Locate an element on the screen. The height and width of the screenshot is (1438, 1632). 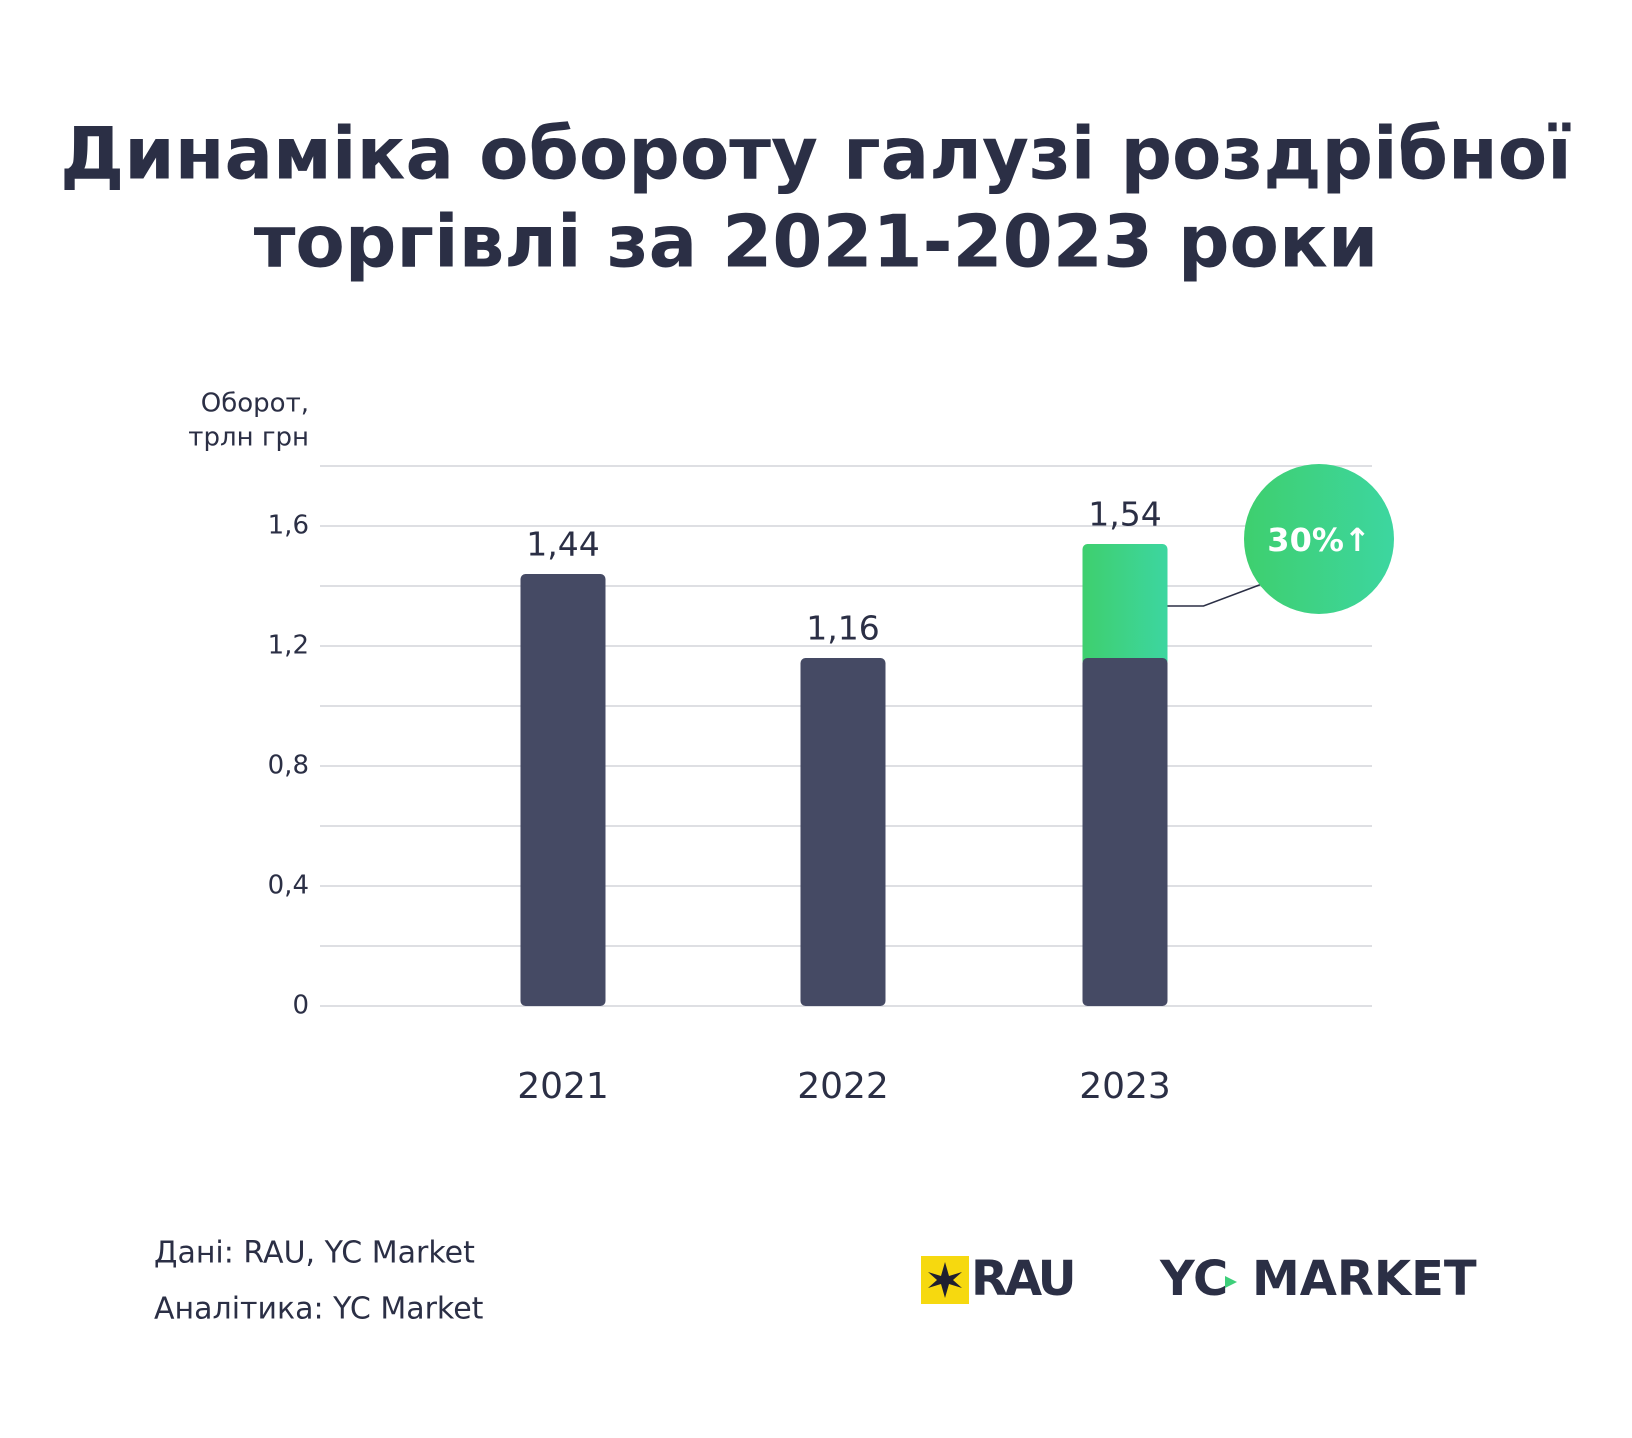
annotation-badge is located at coordinates (1319, 539).